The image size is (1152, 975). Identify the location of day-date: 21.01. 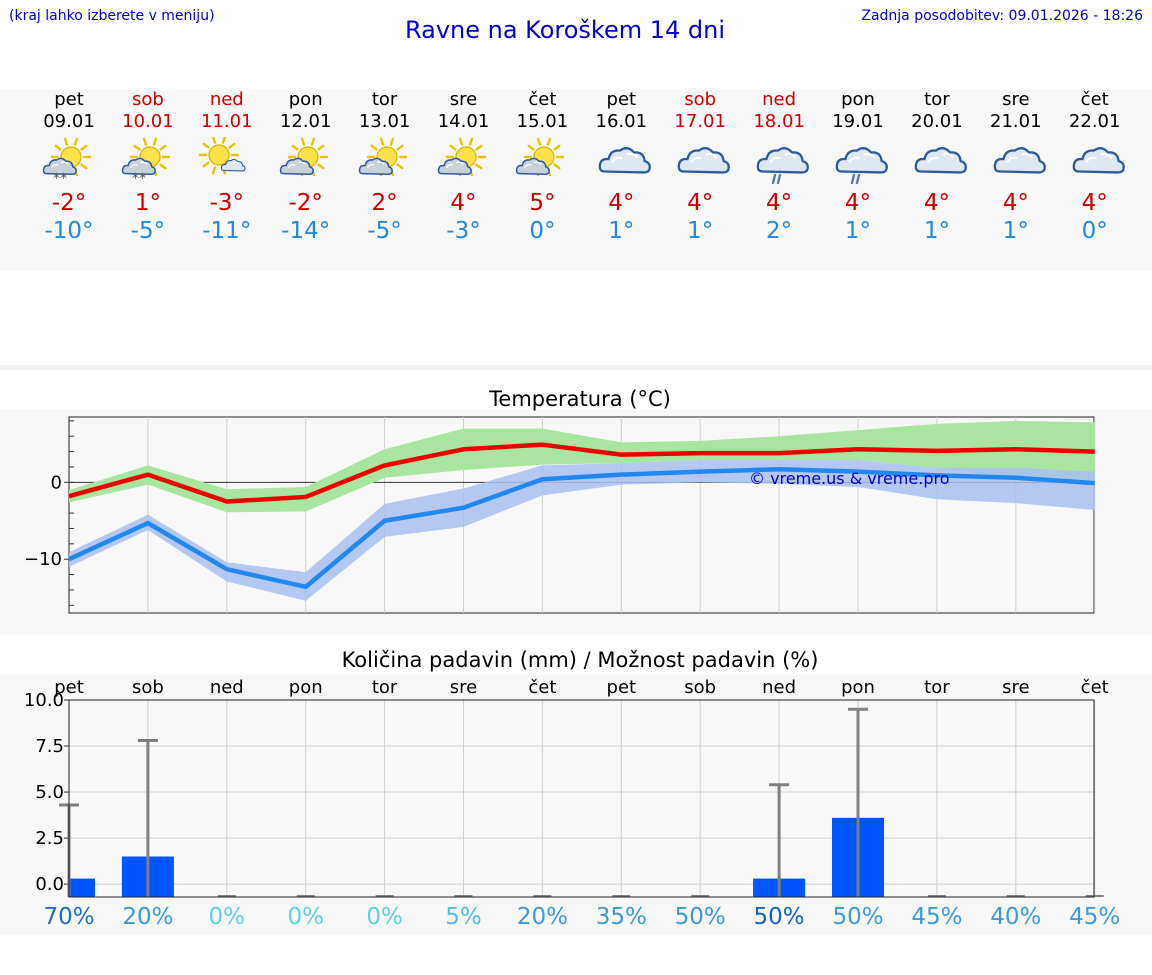
(1016, 121).